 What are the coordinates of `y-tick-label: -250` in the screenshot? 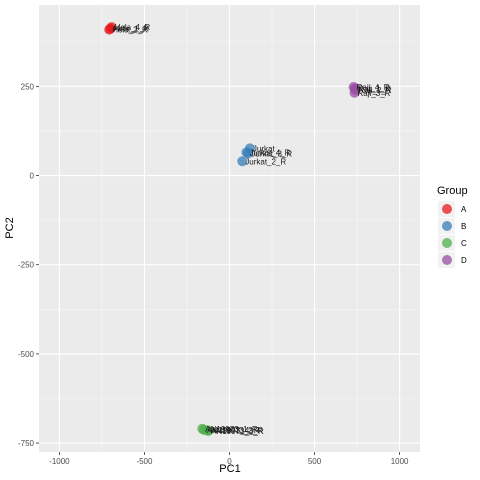 It's located at (26, 265).